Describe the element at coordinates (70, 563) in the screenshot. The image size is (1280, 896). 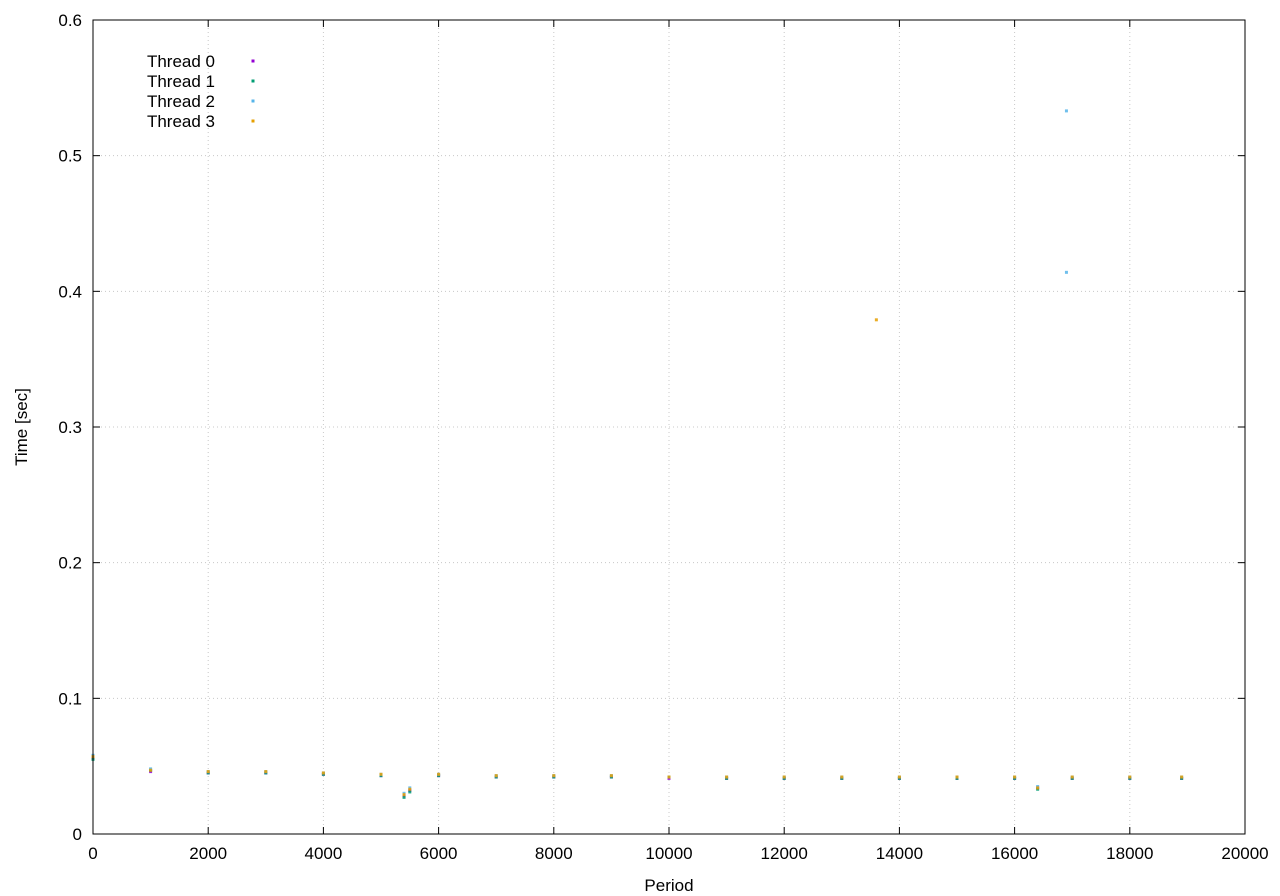
I see `y-tick-label: 0.2` at that location.